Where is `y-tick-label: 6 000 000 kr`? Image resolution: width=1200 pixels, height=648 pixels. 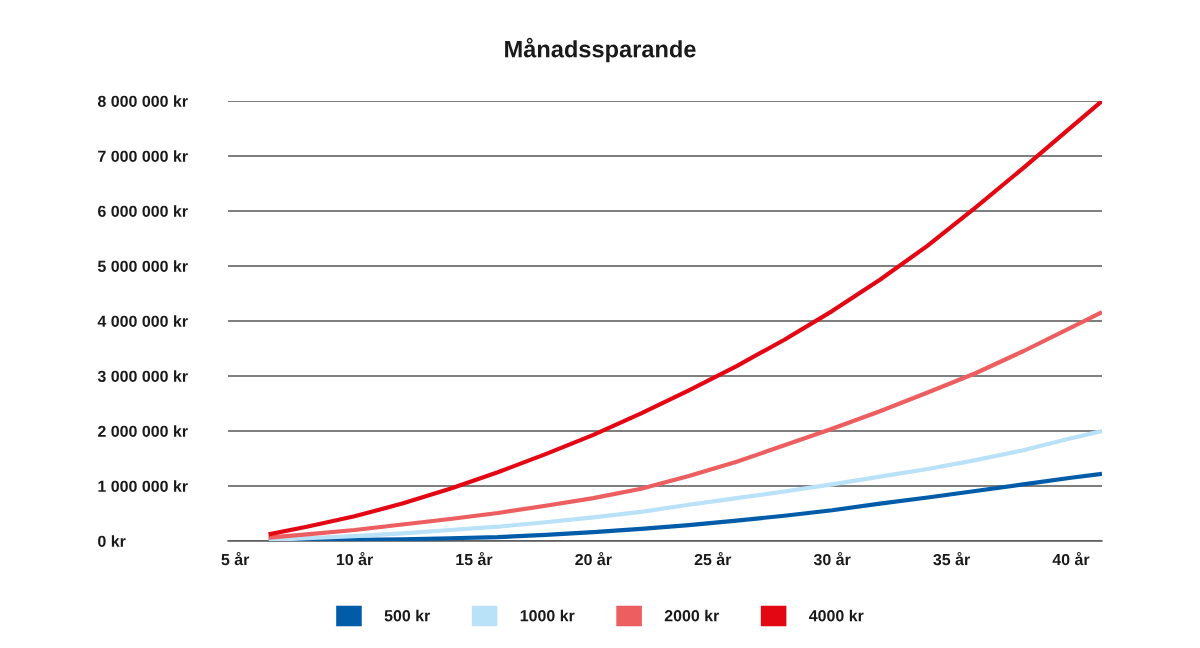 y-tick-label: 6 000 000 kr is located at coordinates (143, 211).